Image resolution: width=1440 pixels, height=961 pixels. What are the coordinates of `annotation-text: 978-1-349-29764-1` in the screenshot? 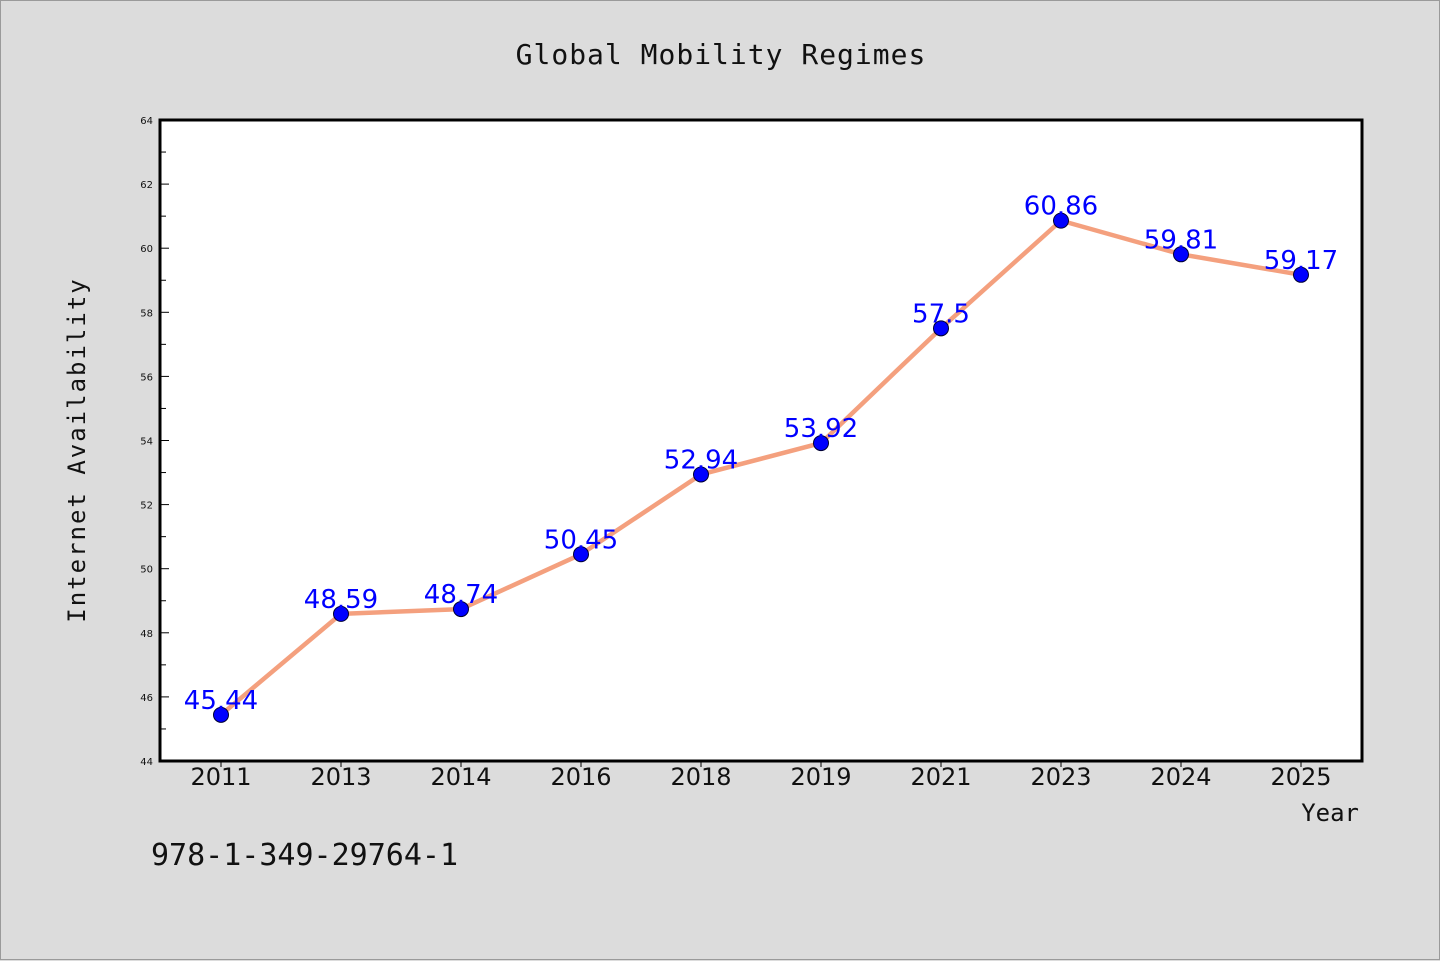 It's located at (304, 855).